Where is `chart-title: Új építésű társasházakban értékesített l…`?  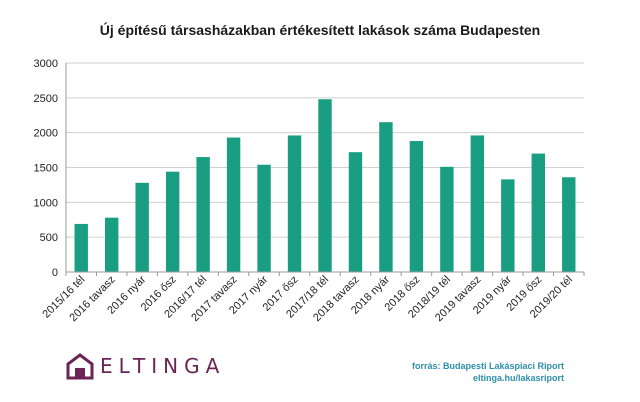
chart-title: Új építésű társasházakban értékesített l… is located at coordinates (320, 30).